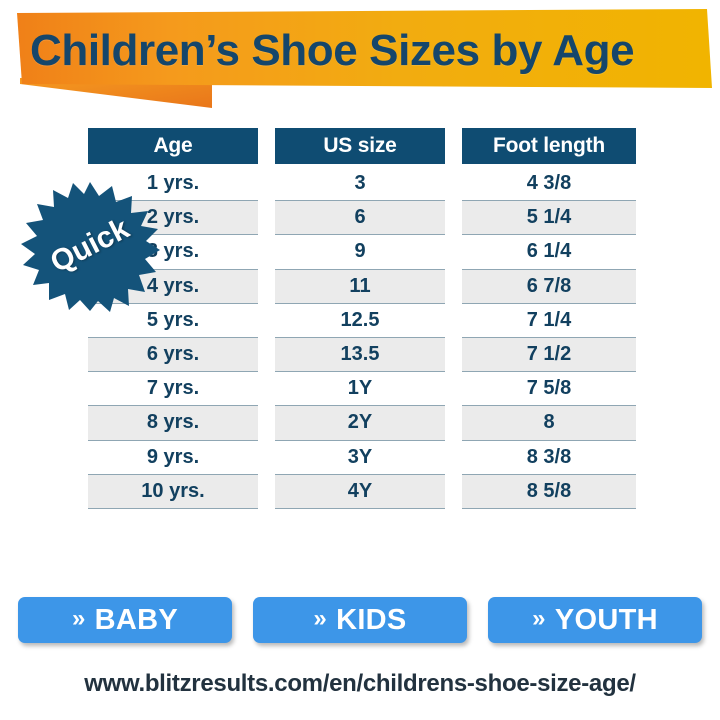  Describe the element at coordinates (549, 286) in the screenshot. I see `cell-foot-length: 6 7/8` at that location.